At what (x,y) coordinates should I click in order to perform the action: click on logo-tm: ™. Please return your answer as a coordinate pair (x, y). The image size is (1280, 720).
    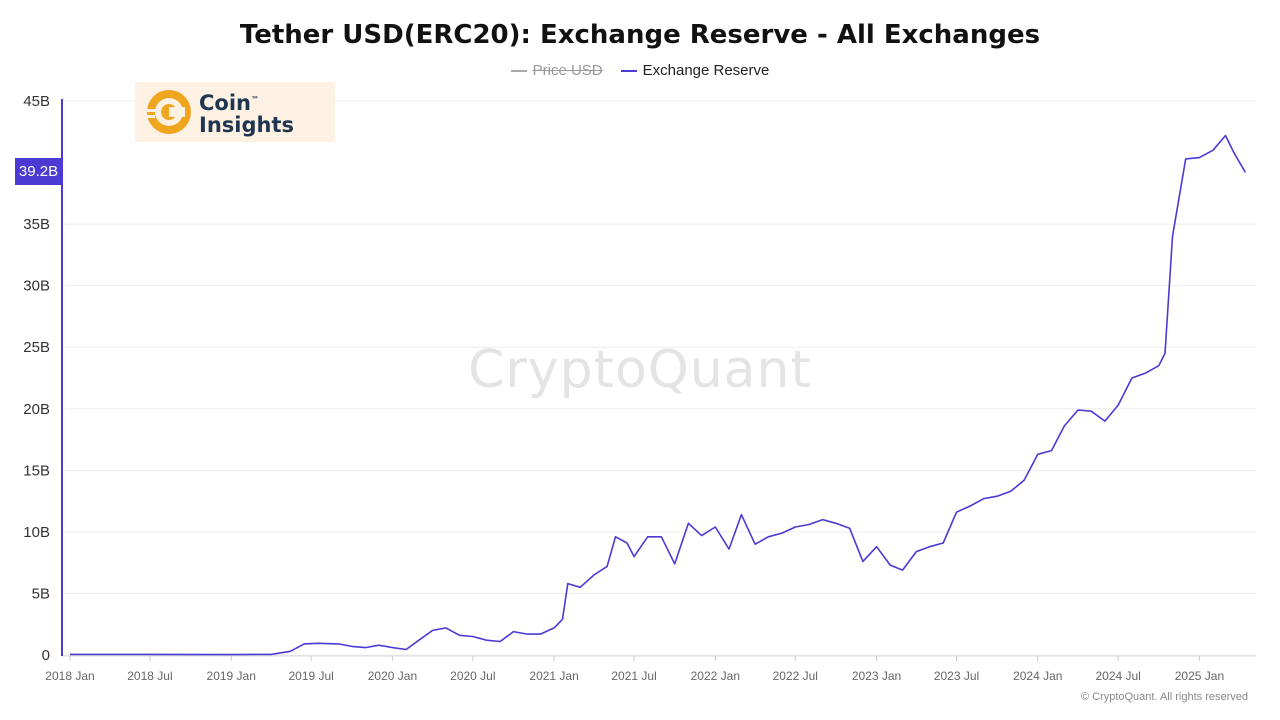
    Looking at the image, I should click on (255, 99).